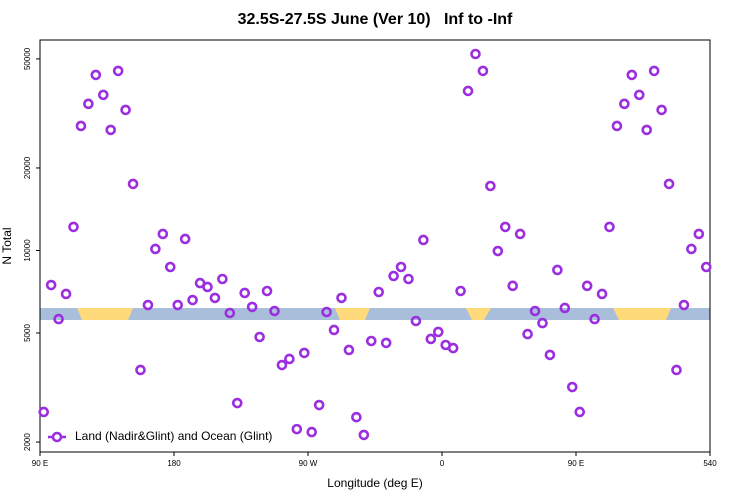 The width and height of the screenshot is (750, 500). I want to click on y-tick-label: 10000, so click(27, 250).